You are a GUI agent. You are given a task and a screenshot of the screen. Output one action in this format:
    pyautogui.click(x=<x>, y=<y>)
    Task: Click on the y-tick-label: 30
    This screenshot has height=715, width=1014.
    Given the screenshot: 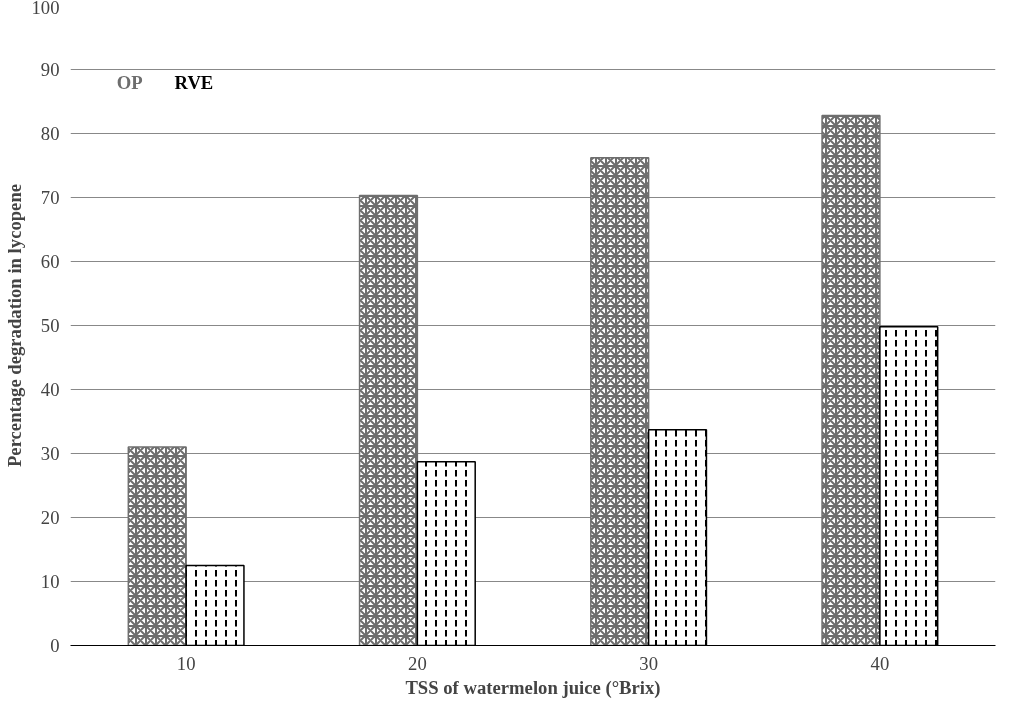 What is the action you would take?
    pyautogui.click(x=50, y=453)
    